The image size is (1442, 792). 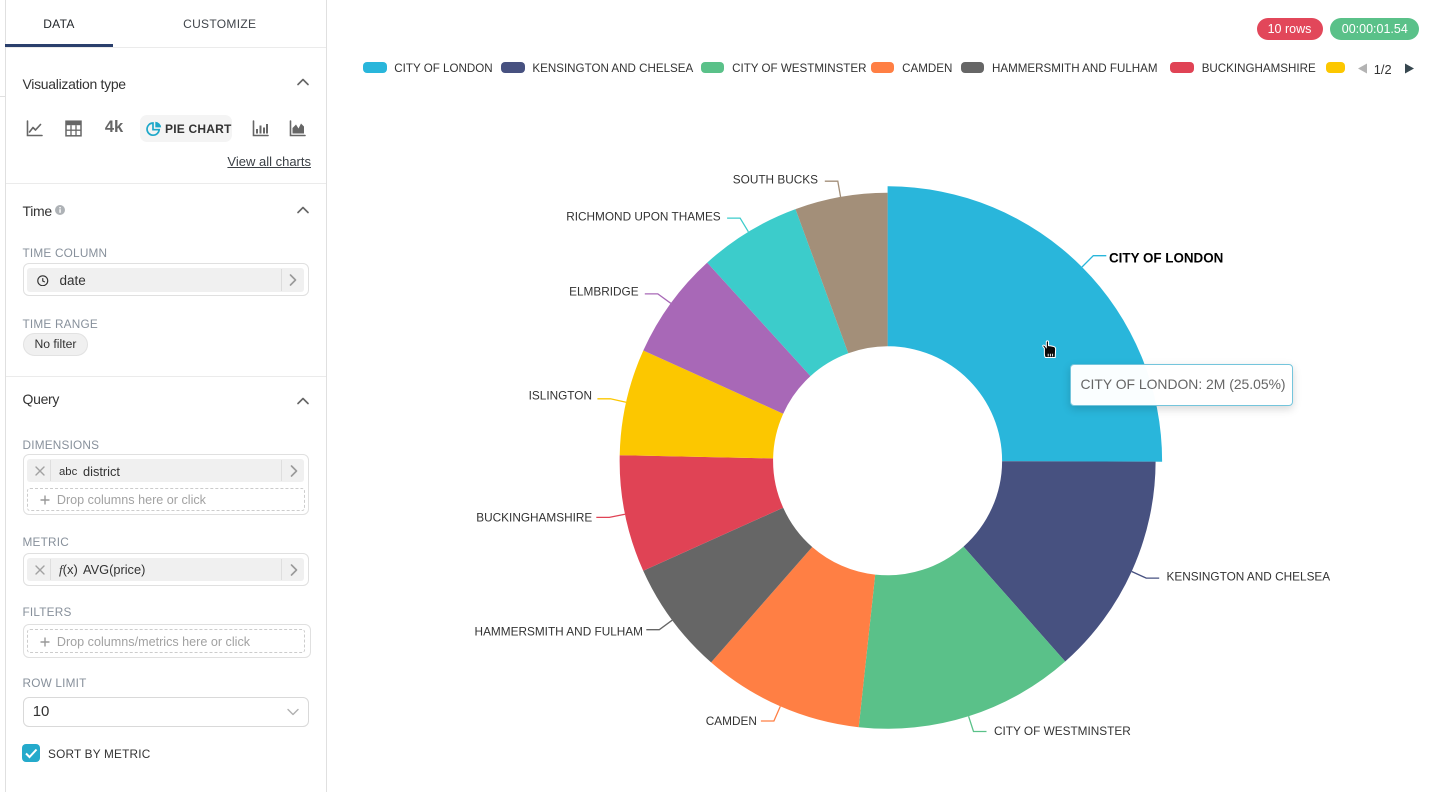 I want to click on svg-text: BUCKINGHAMSHIRE, so click(x=534, y=517).